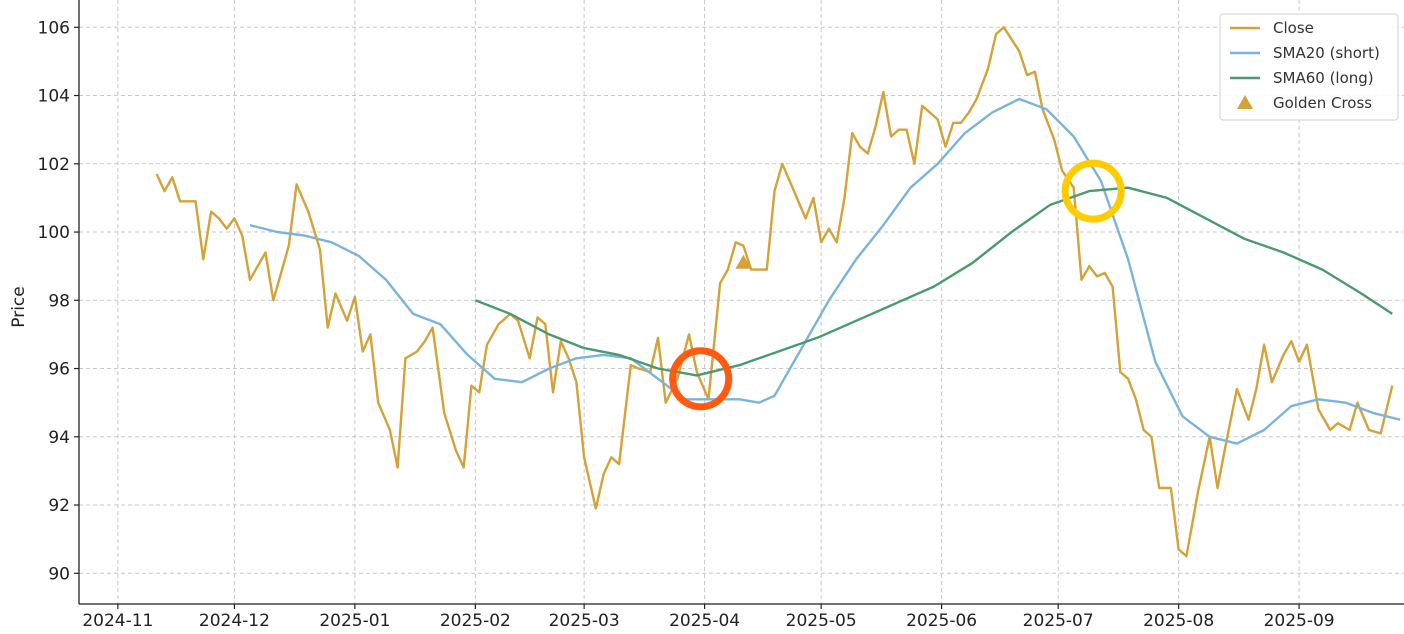  What do you see at coordinates (1293, 28) in the screenshot?
I see `legend-label: Close` at bounding box center [1293, 28].